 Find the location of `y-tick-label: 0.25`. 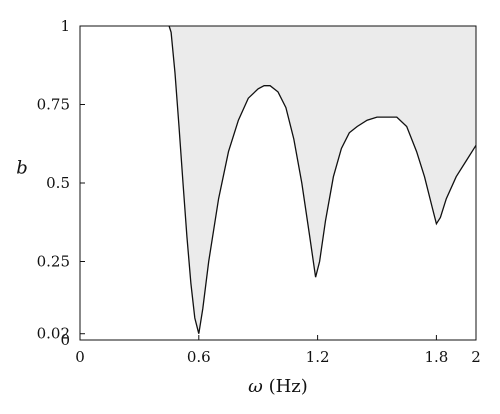

y-tick-label: 0.25 is located at coordinates (53, 262).